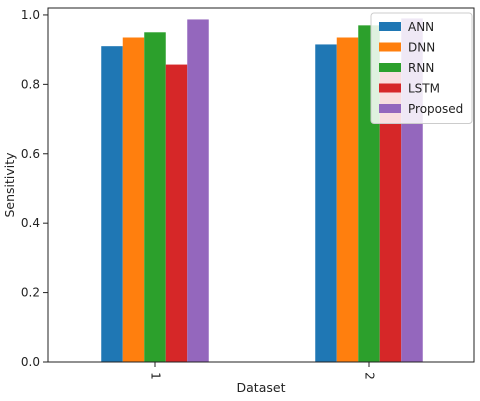 Image resolution: width=480 pixels, height=401 pixels. What do you see at coordinates (30, 15) in the screenshot?
I see `y-tick-label: 1.0` at bounding box center [30, 15].